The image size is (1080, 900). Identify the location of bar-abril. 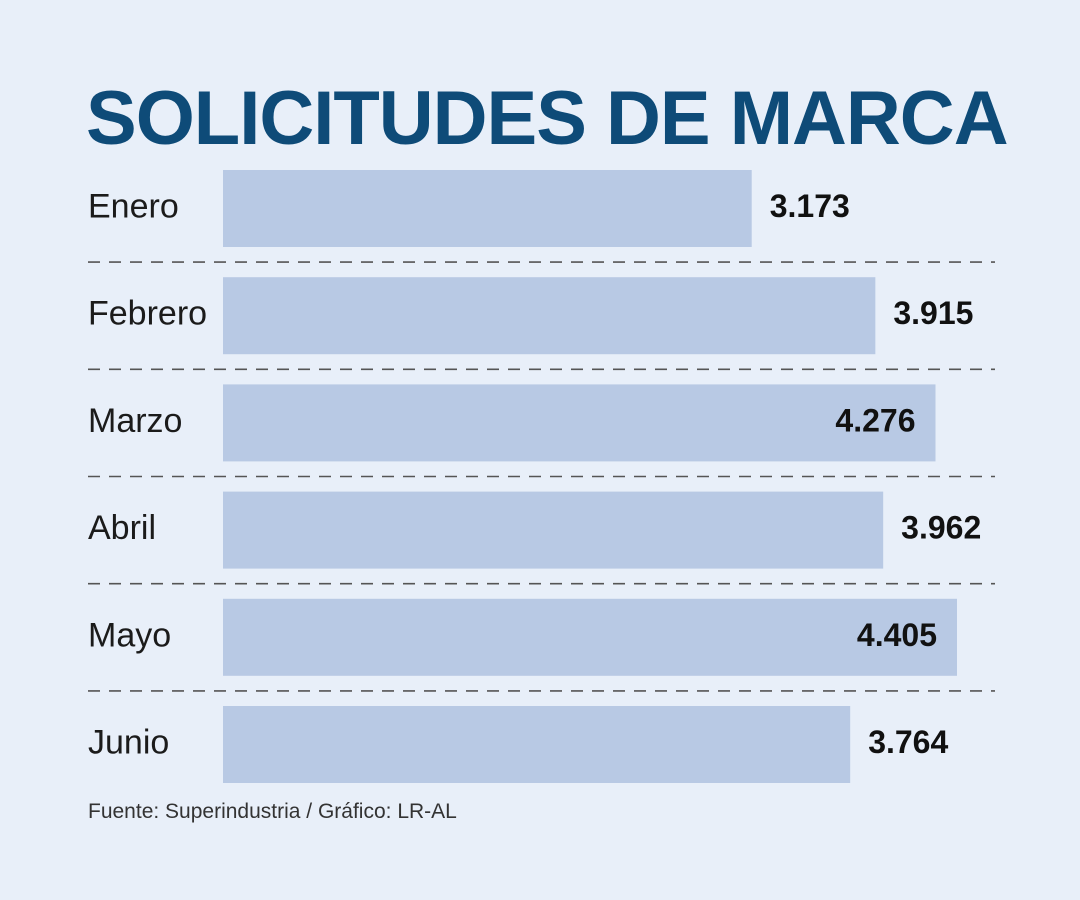
(553, 530).